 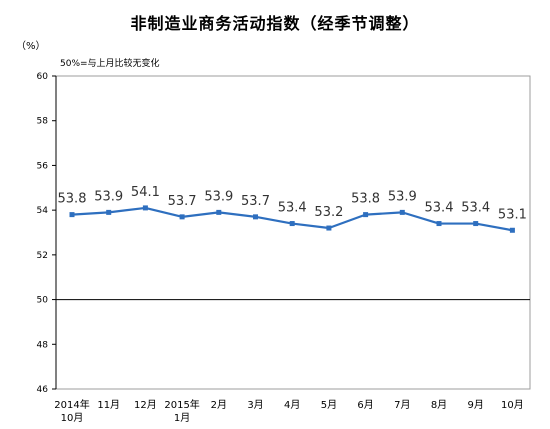 What do you see at coordinates (145, 192) in the screenshot?
I see `data-label: 54.1` at bounding box center [145, 192].